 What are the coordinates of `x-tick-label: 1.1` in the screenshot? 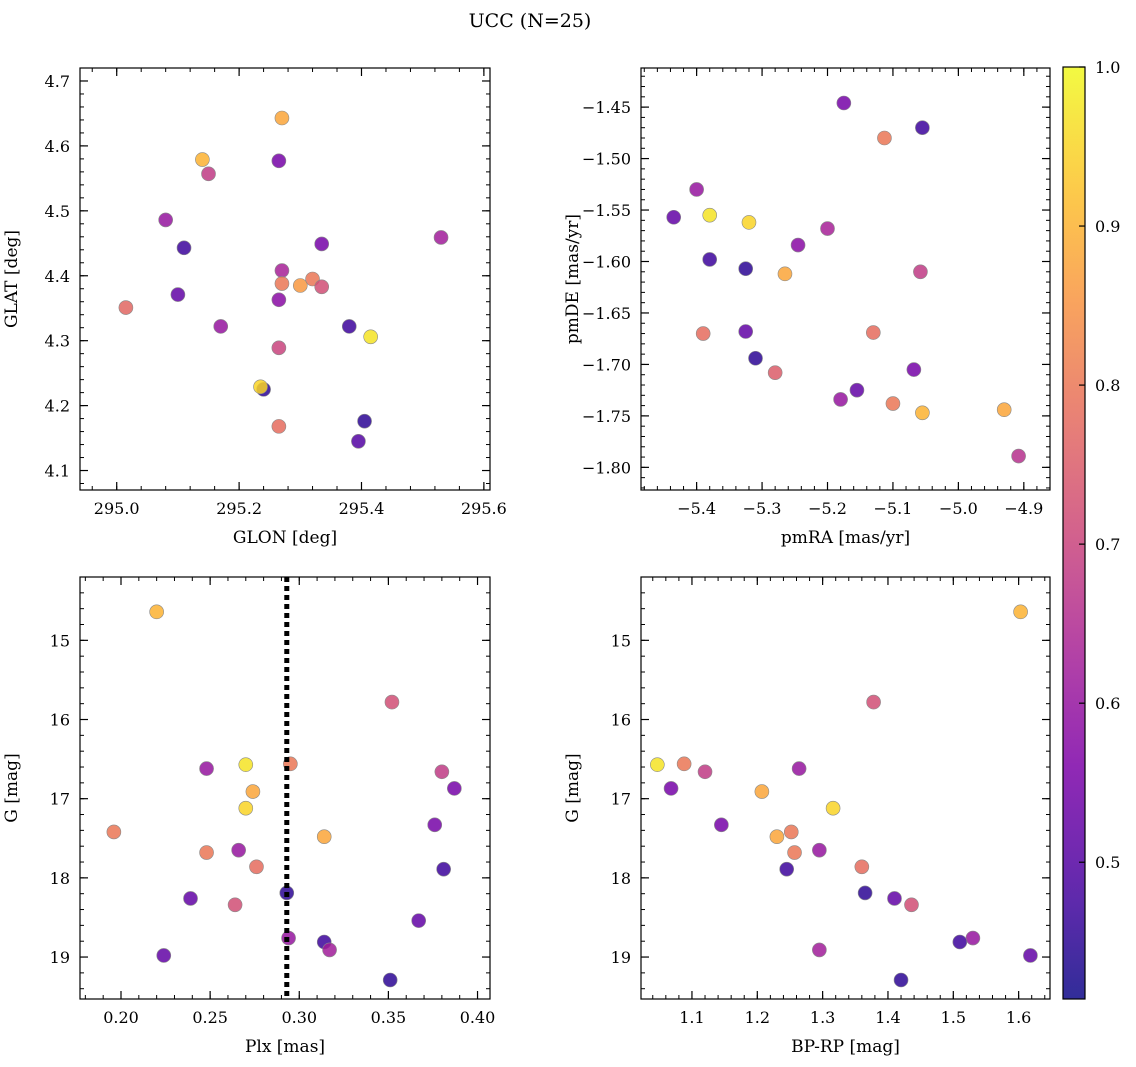 It's located at (691, 1017).